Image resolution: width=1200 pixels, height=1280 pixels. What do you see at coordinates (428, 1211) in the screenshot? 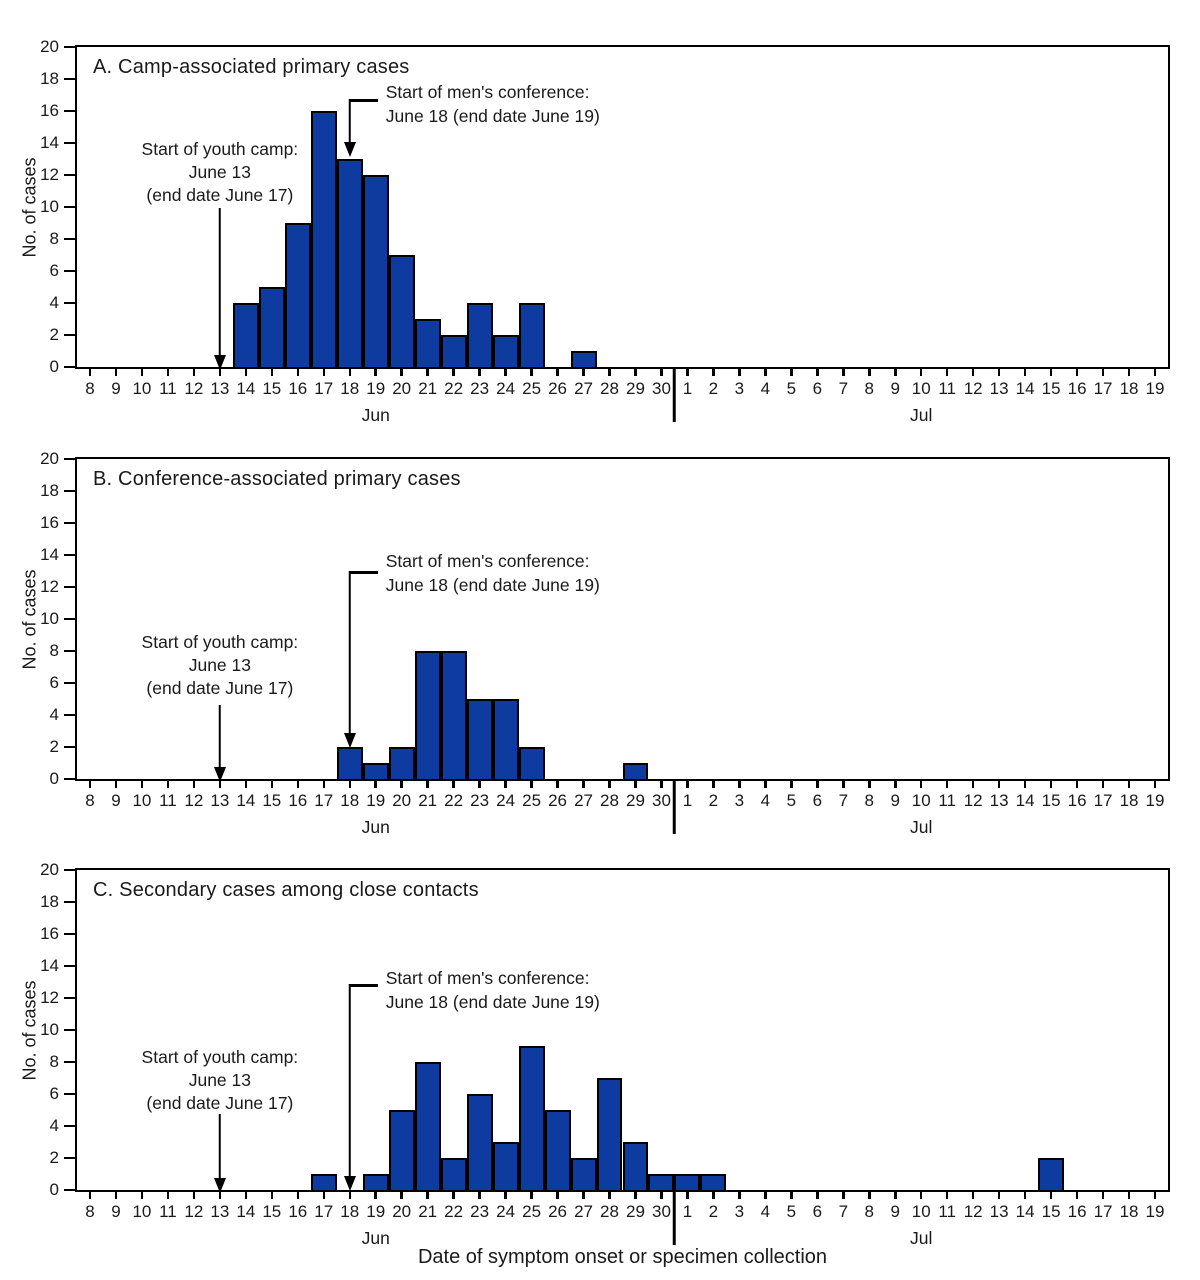
I see `x-tick-label: 21` at bounding box center [428, 1211].